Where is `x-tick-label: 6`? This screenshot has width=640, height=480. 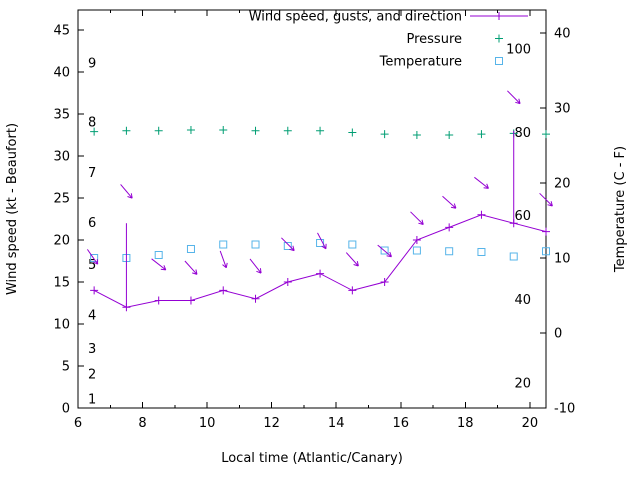 x-tick-label: 6 is located at coordinates (78, 423).